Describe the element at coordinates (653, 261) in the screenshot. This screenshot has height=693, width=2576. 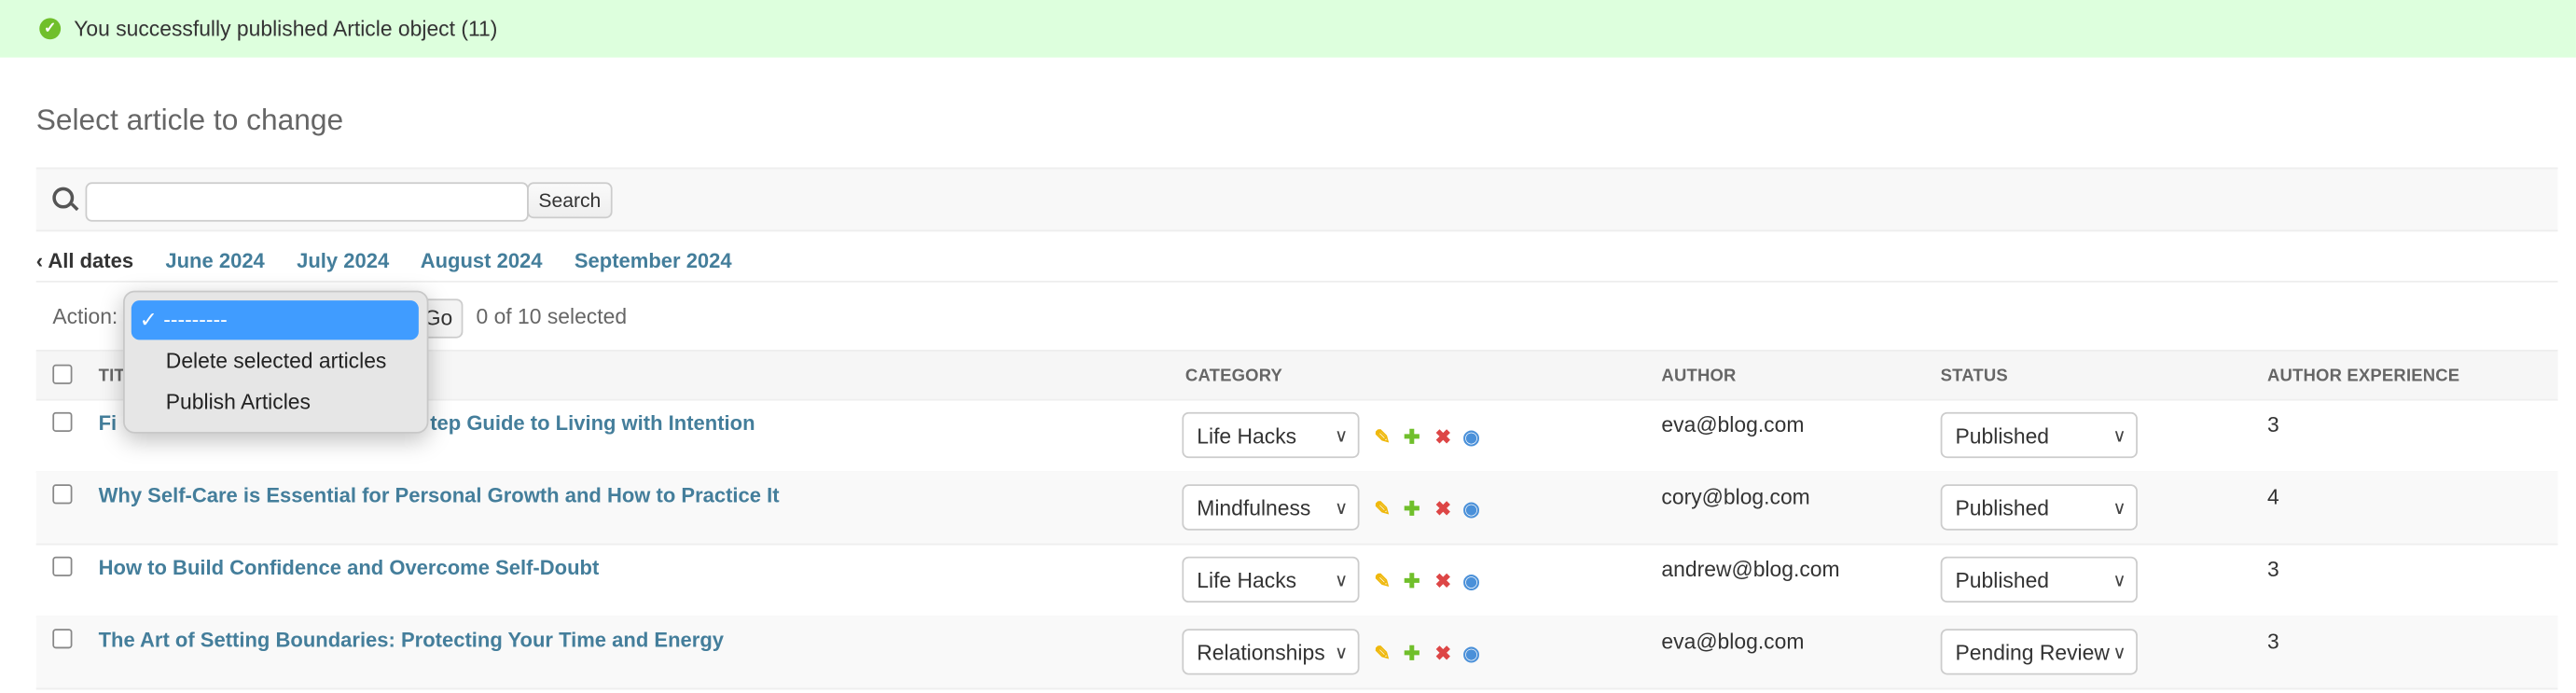
I see `date-september-2024: September 2024` at that location.